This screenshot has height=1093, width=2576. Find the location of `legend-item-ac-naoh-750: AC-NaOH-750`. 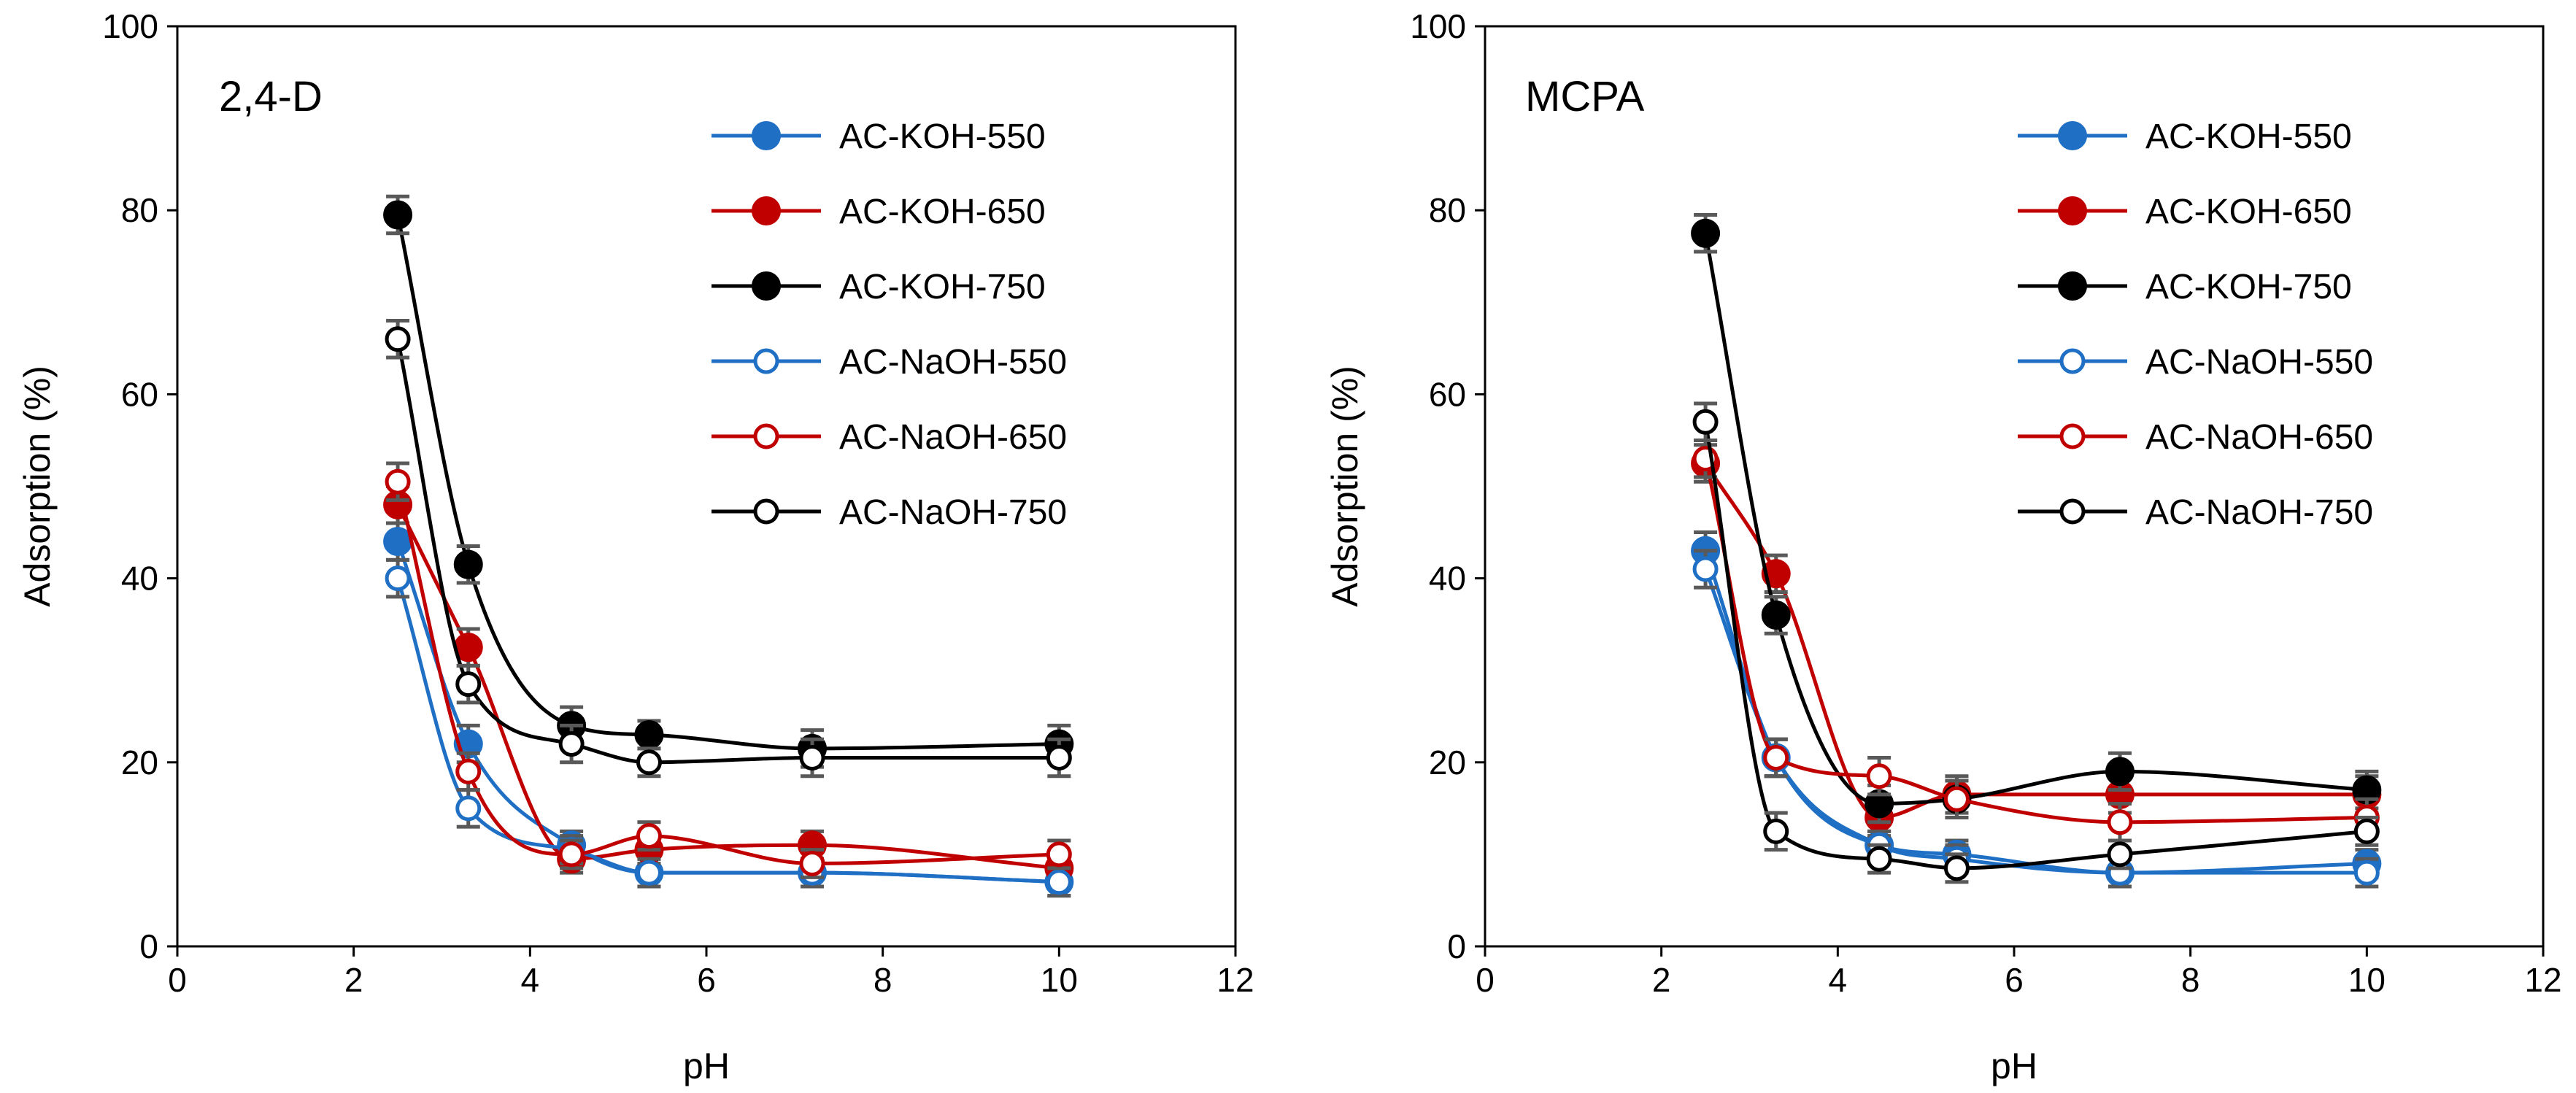

legend-item-ac-naoh-750: AC-NaOH-750 is located at coordinates (890, 512).